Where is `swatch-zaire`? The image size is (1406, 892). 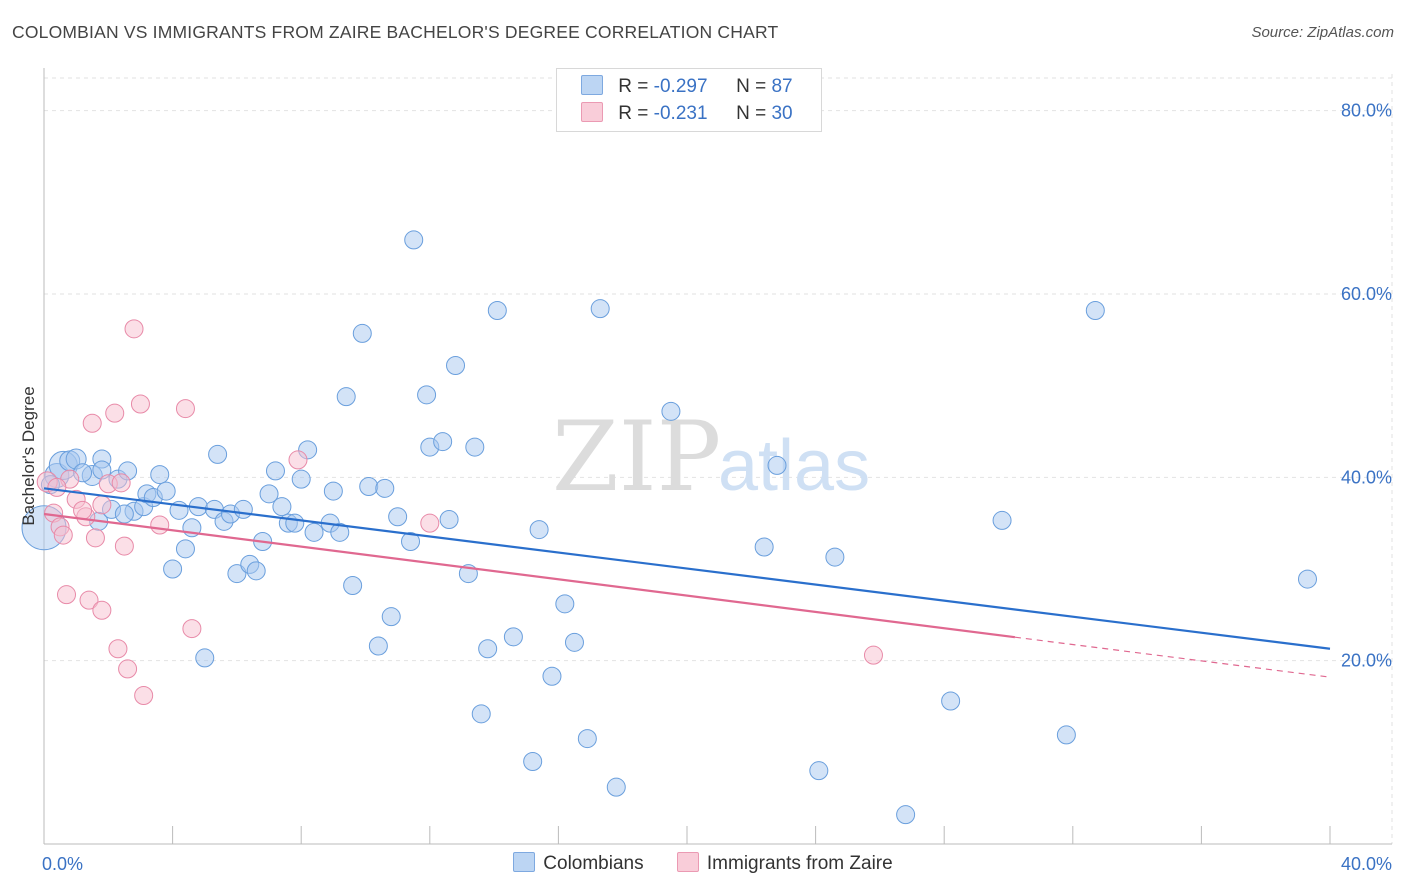
swatch-zaire is located at coordinates (592, 112).